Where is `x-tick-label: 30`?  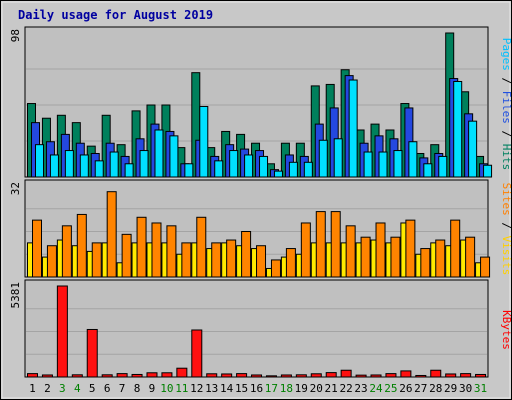 x-tick-label: 30 is located at coordinates (465, 388).